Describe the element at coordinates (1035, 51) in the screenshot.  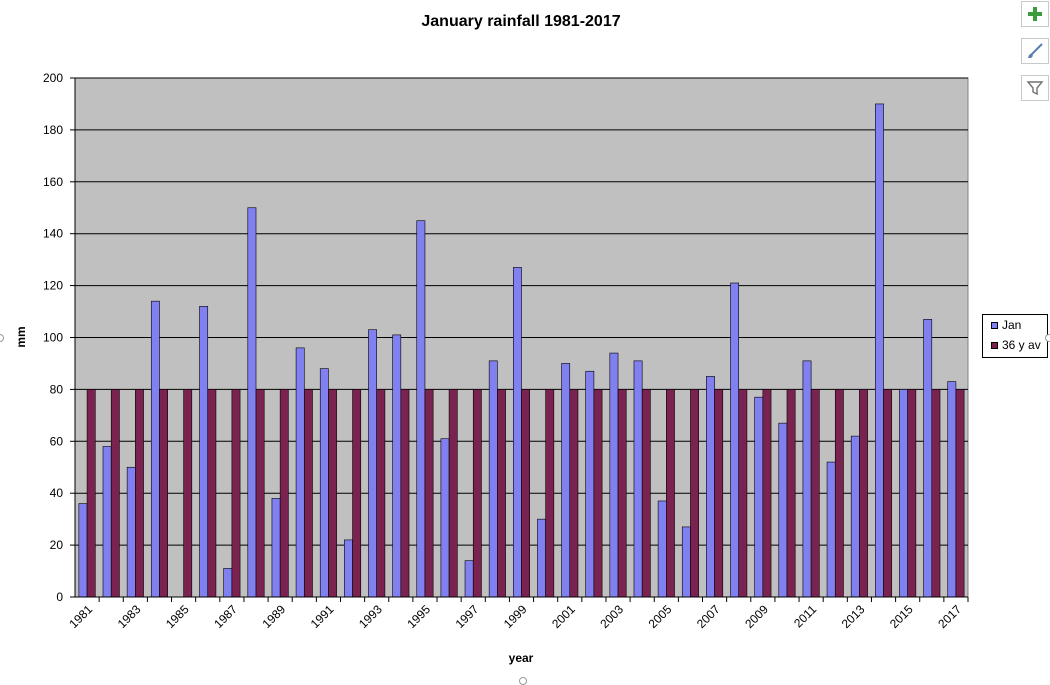
I see `chart-styles-button` at that location.